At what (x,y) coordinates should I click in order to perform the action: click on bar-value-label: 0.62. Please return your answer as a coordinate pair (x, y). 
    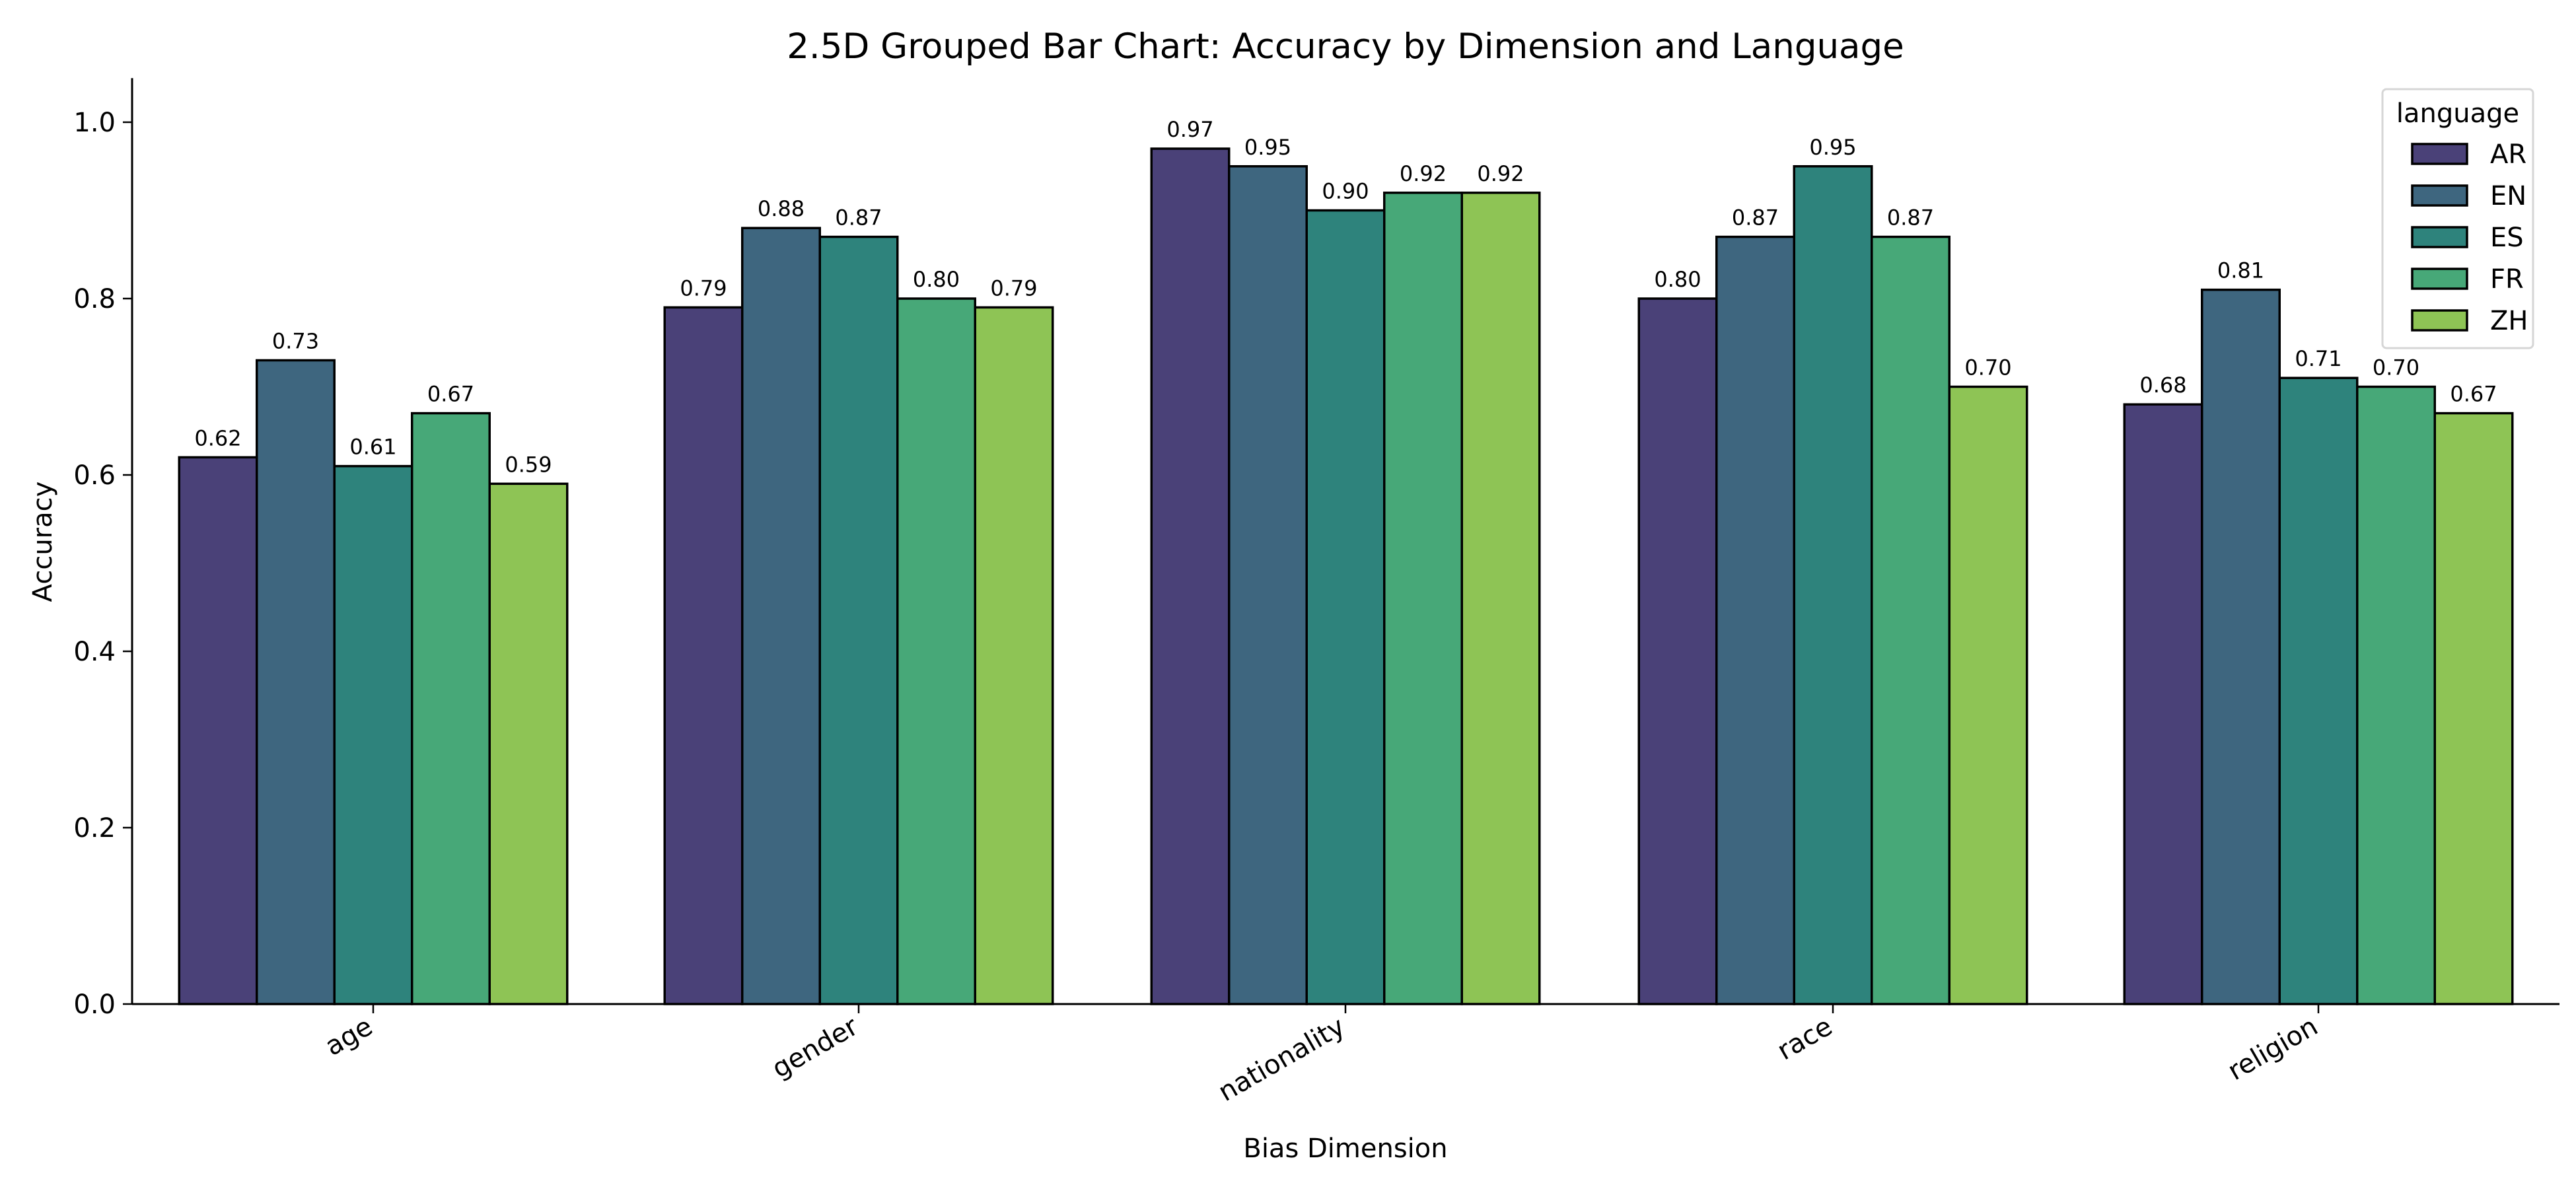
    Looking at the image, I should click on (217, 437).